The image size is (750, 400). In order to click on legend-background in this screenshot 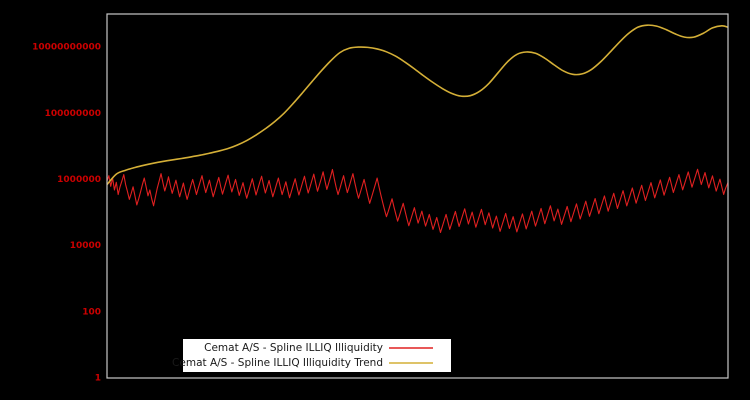, I will do `click(317, 355)`.